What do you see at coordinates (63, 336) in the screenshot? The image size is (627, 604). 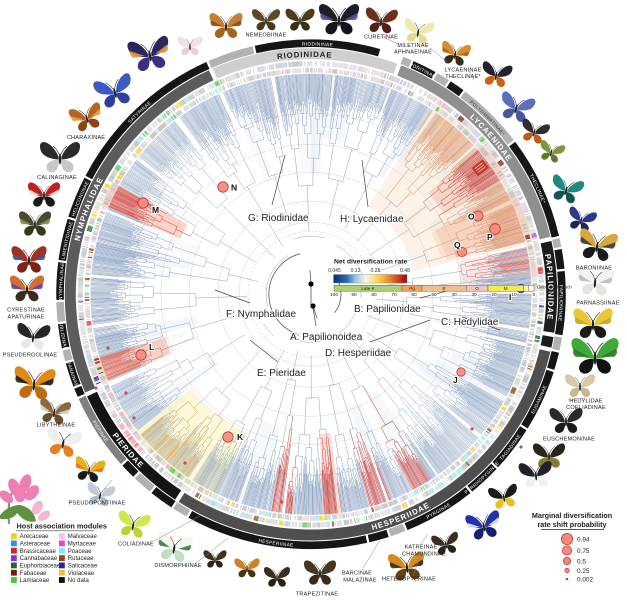 I see `svg-text: BIBLIDINAE` at bounding box center [63, 336].